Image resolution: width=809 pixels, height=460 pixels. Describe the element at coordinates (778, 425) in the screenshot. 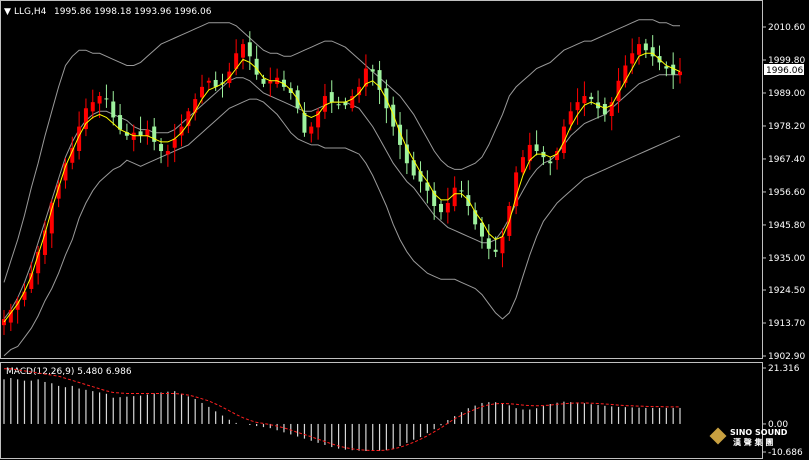

I see `macd-tick-label: 0.00` at that location.